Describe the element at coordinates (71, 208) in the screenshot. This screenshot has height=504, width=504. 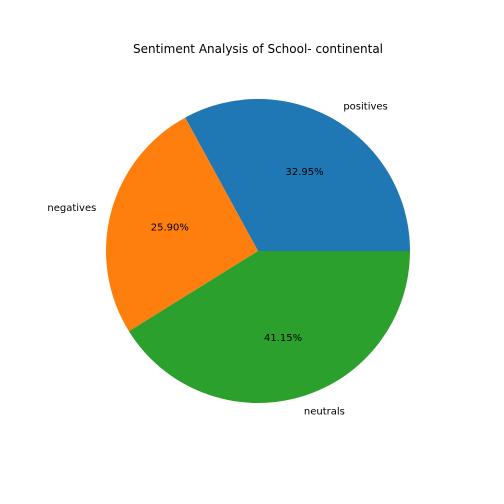
I see `pie-category-label-negatives: negatives` at that location.